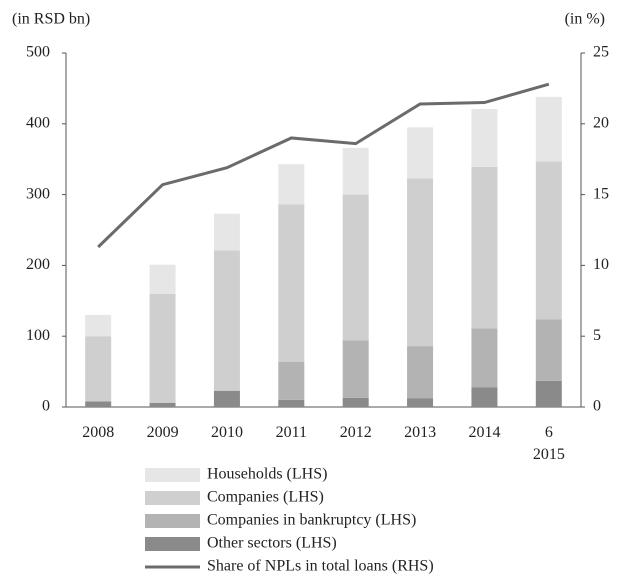 This screenshot has width=617, height=575. Describe the element at coordinates (51, 19) in the screenshot. I see `y-axis-label: (in RSD bn)` at that location.